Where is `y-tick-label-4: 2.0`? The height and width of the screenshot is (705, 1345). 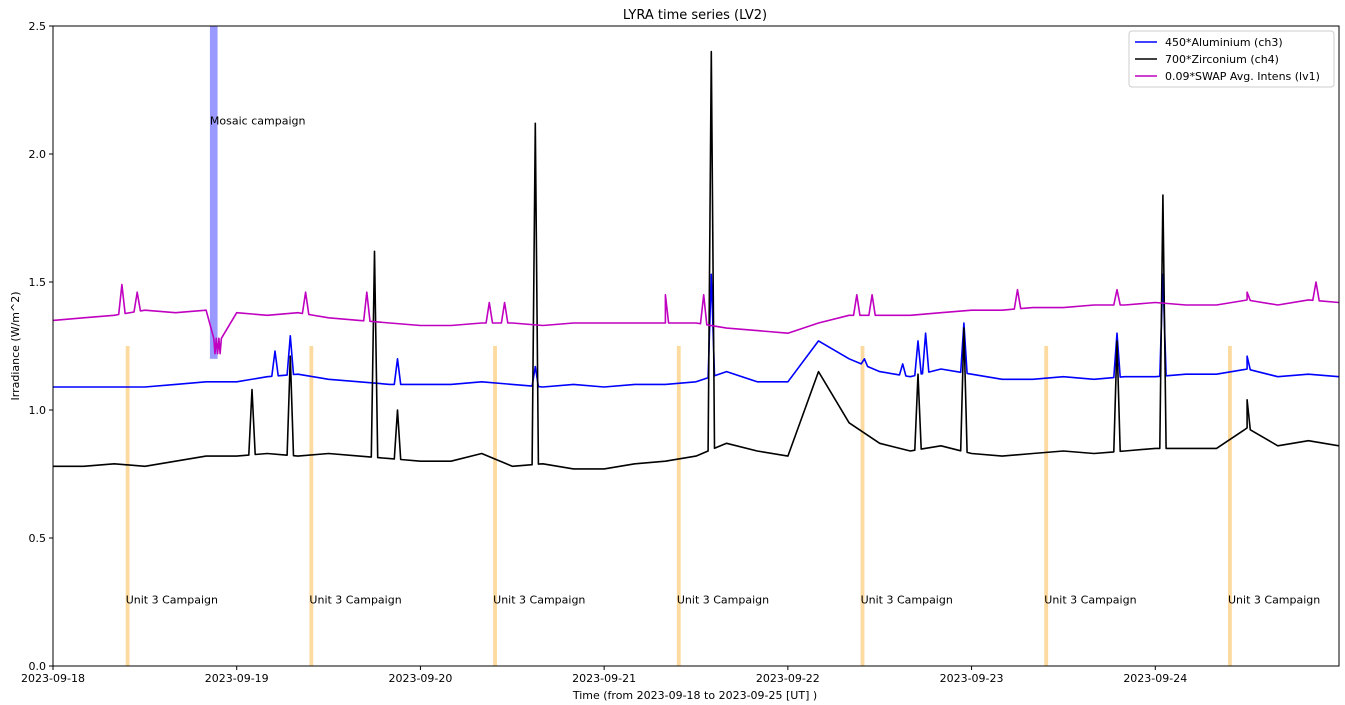
y-tick-label-4: 2.0 is located at coordinates (38, 154).